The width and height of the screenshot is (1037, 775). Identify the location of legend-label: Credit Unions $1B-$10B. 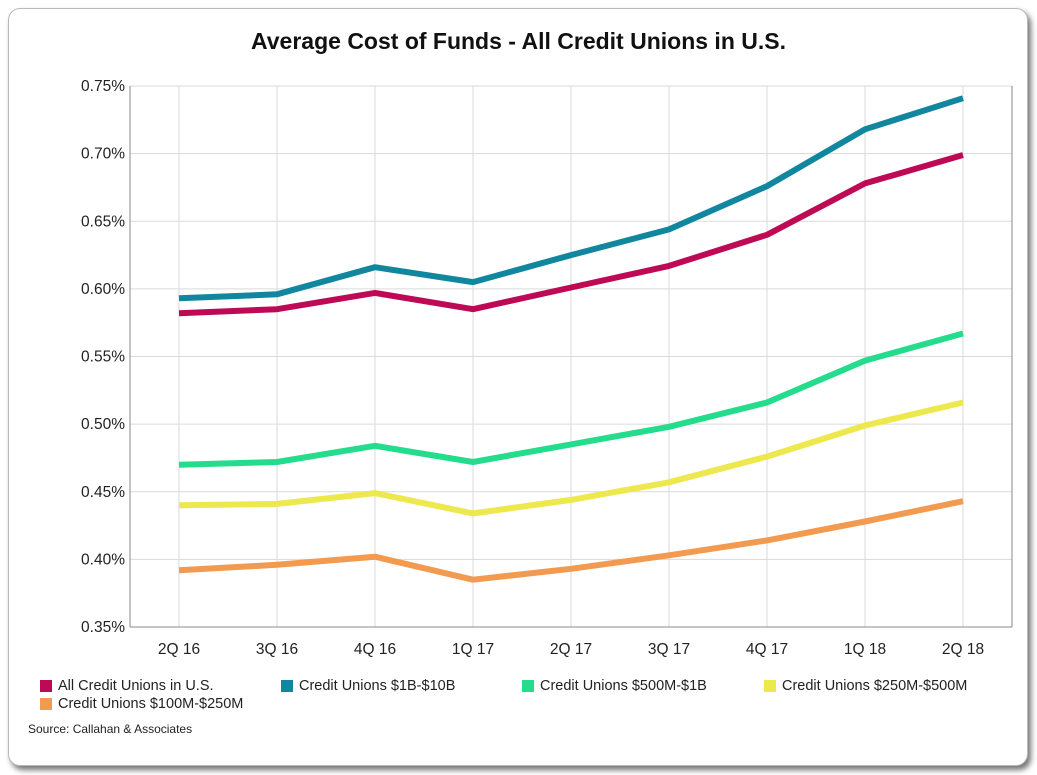
(377, 686).